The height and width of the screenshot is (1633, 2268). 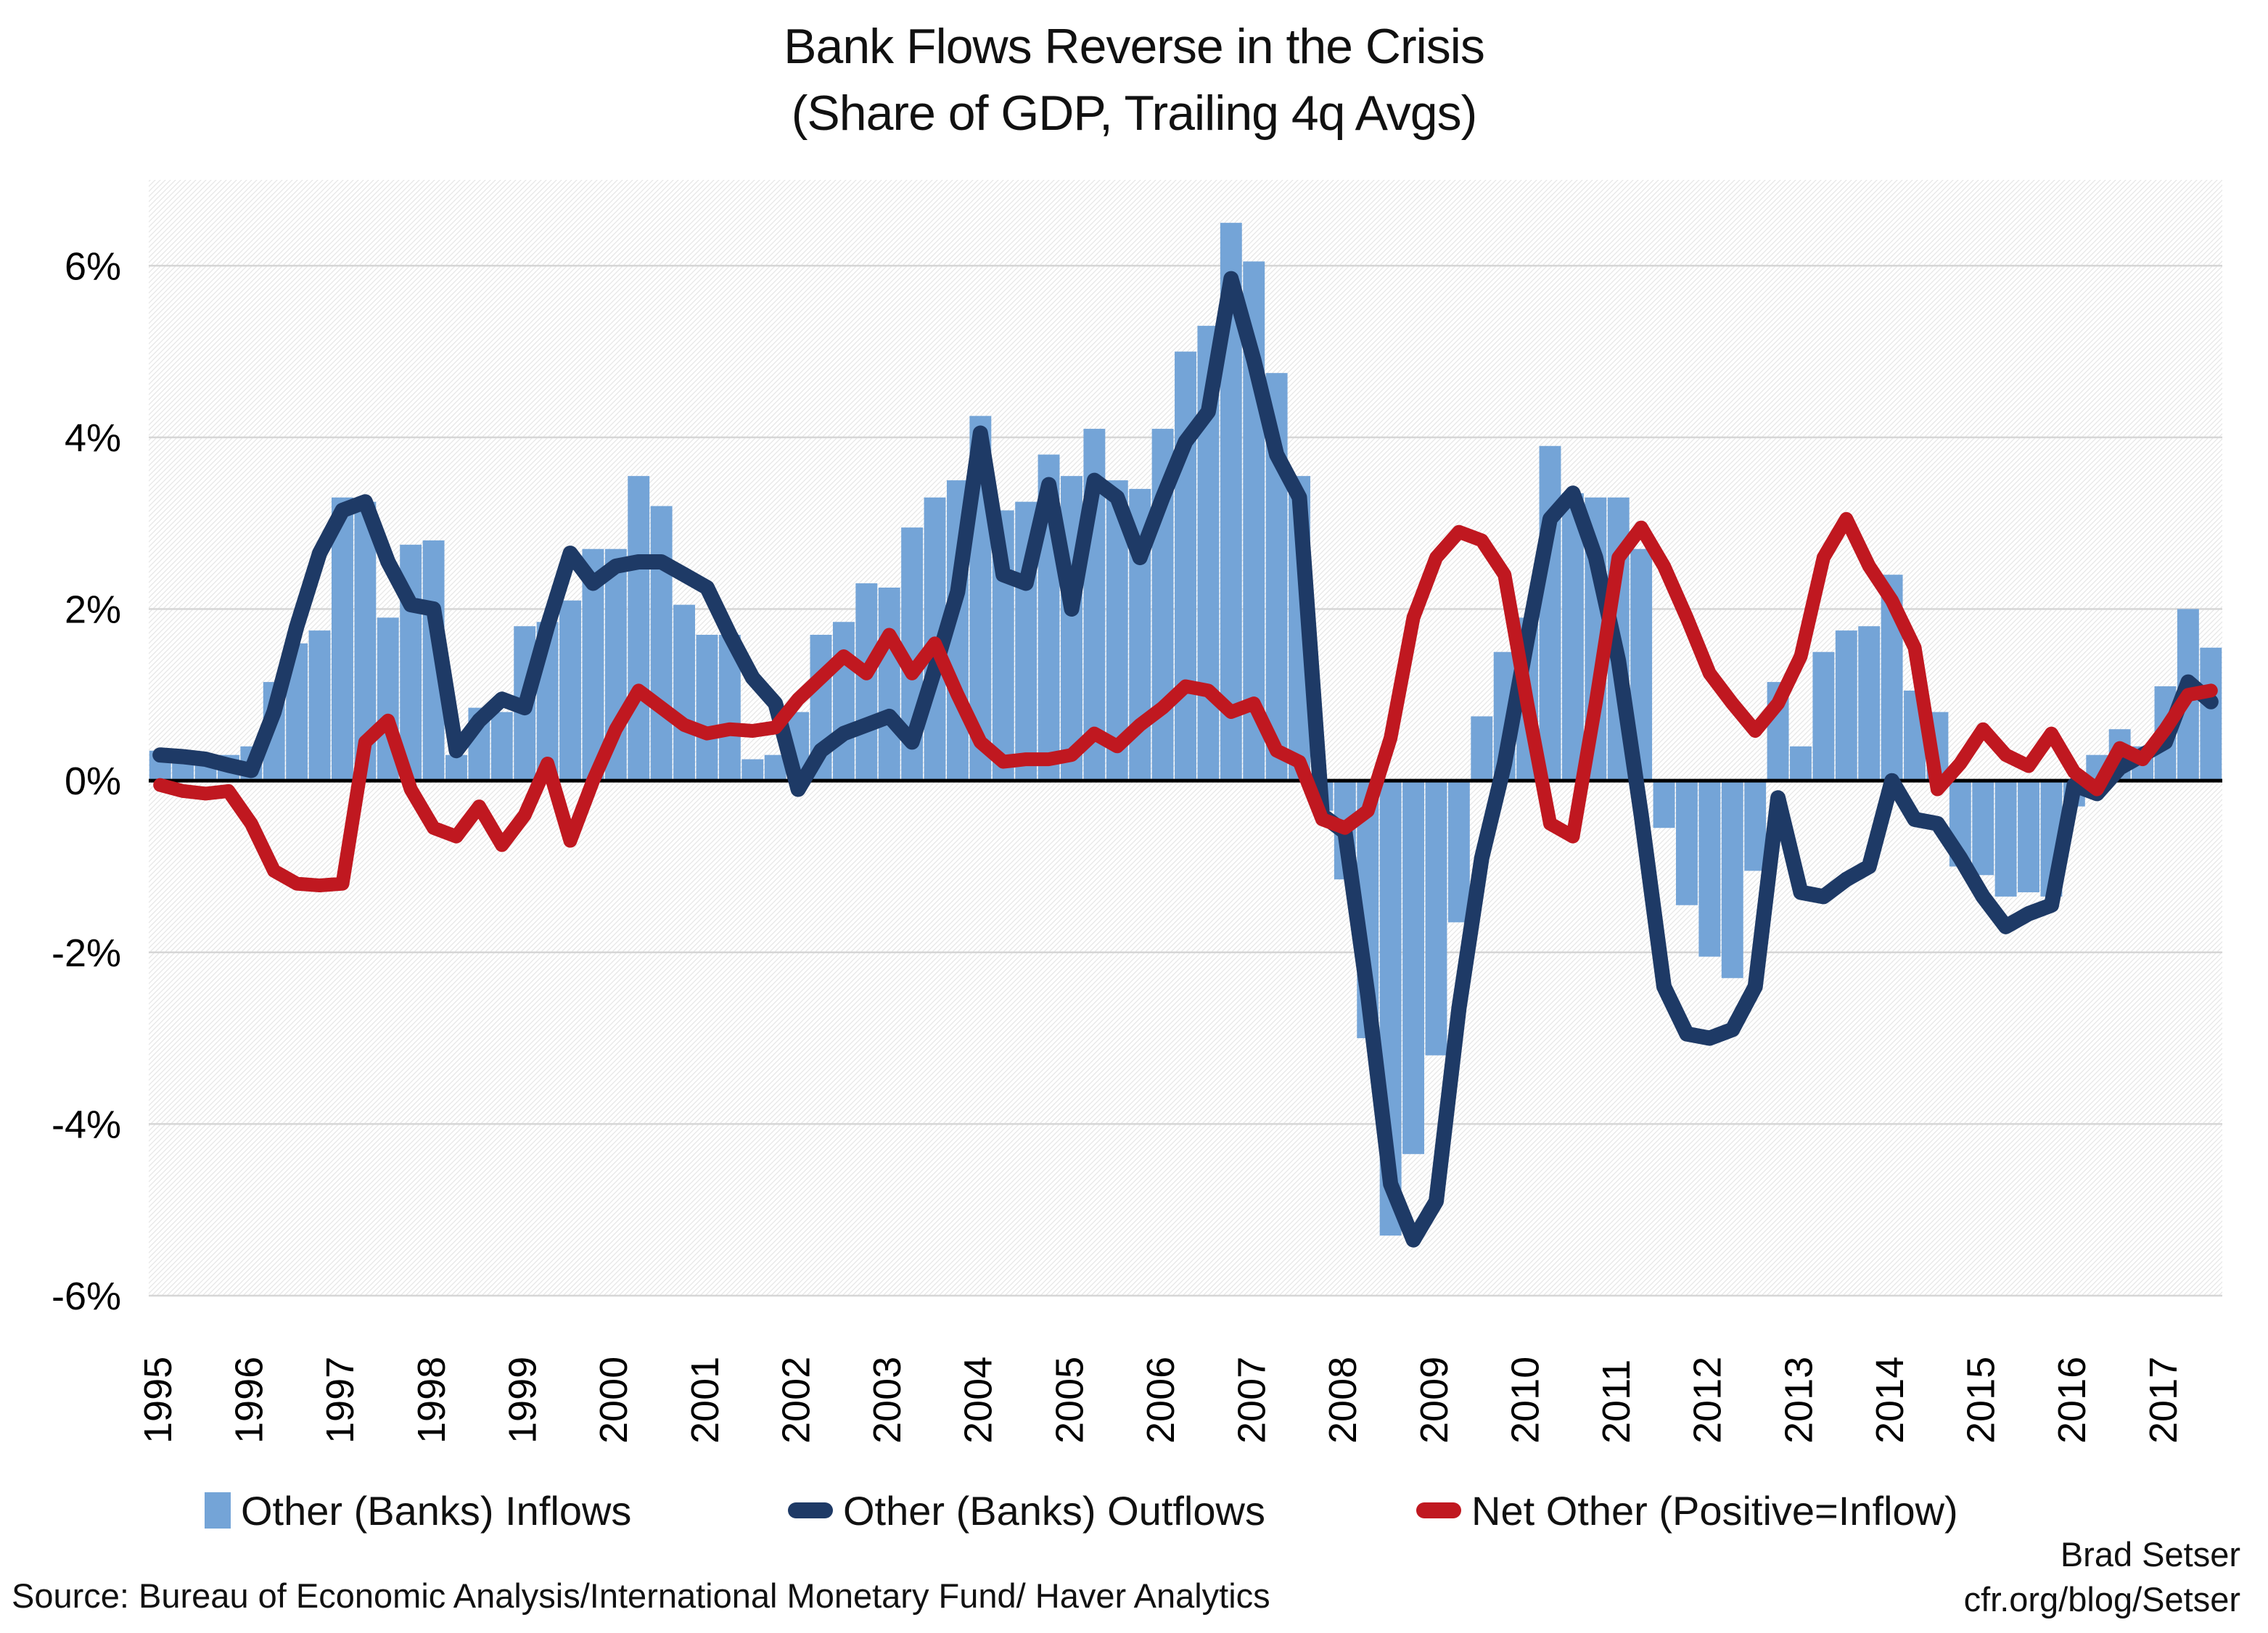 What do you see at coordinates (811, 1510) in the screenshot?
I see `outflows-swatch-icon` at bounding box center [811, 1510].